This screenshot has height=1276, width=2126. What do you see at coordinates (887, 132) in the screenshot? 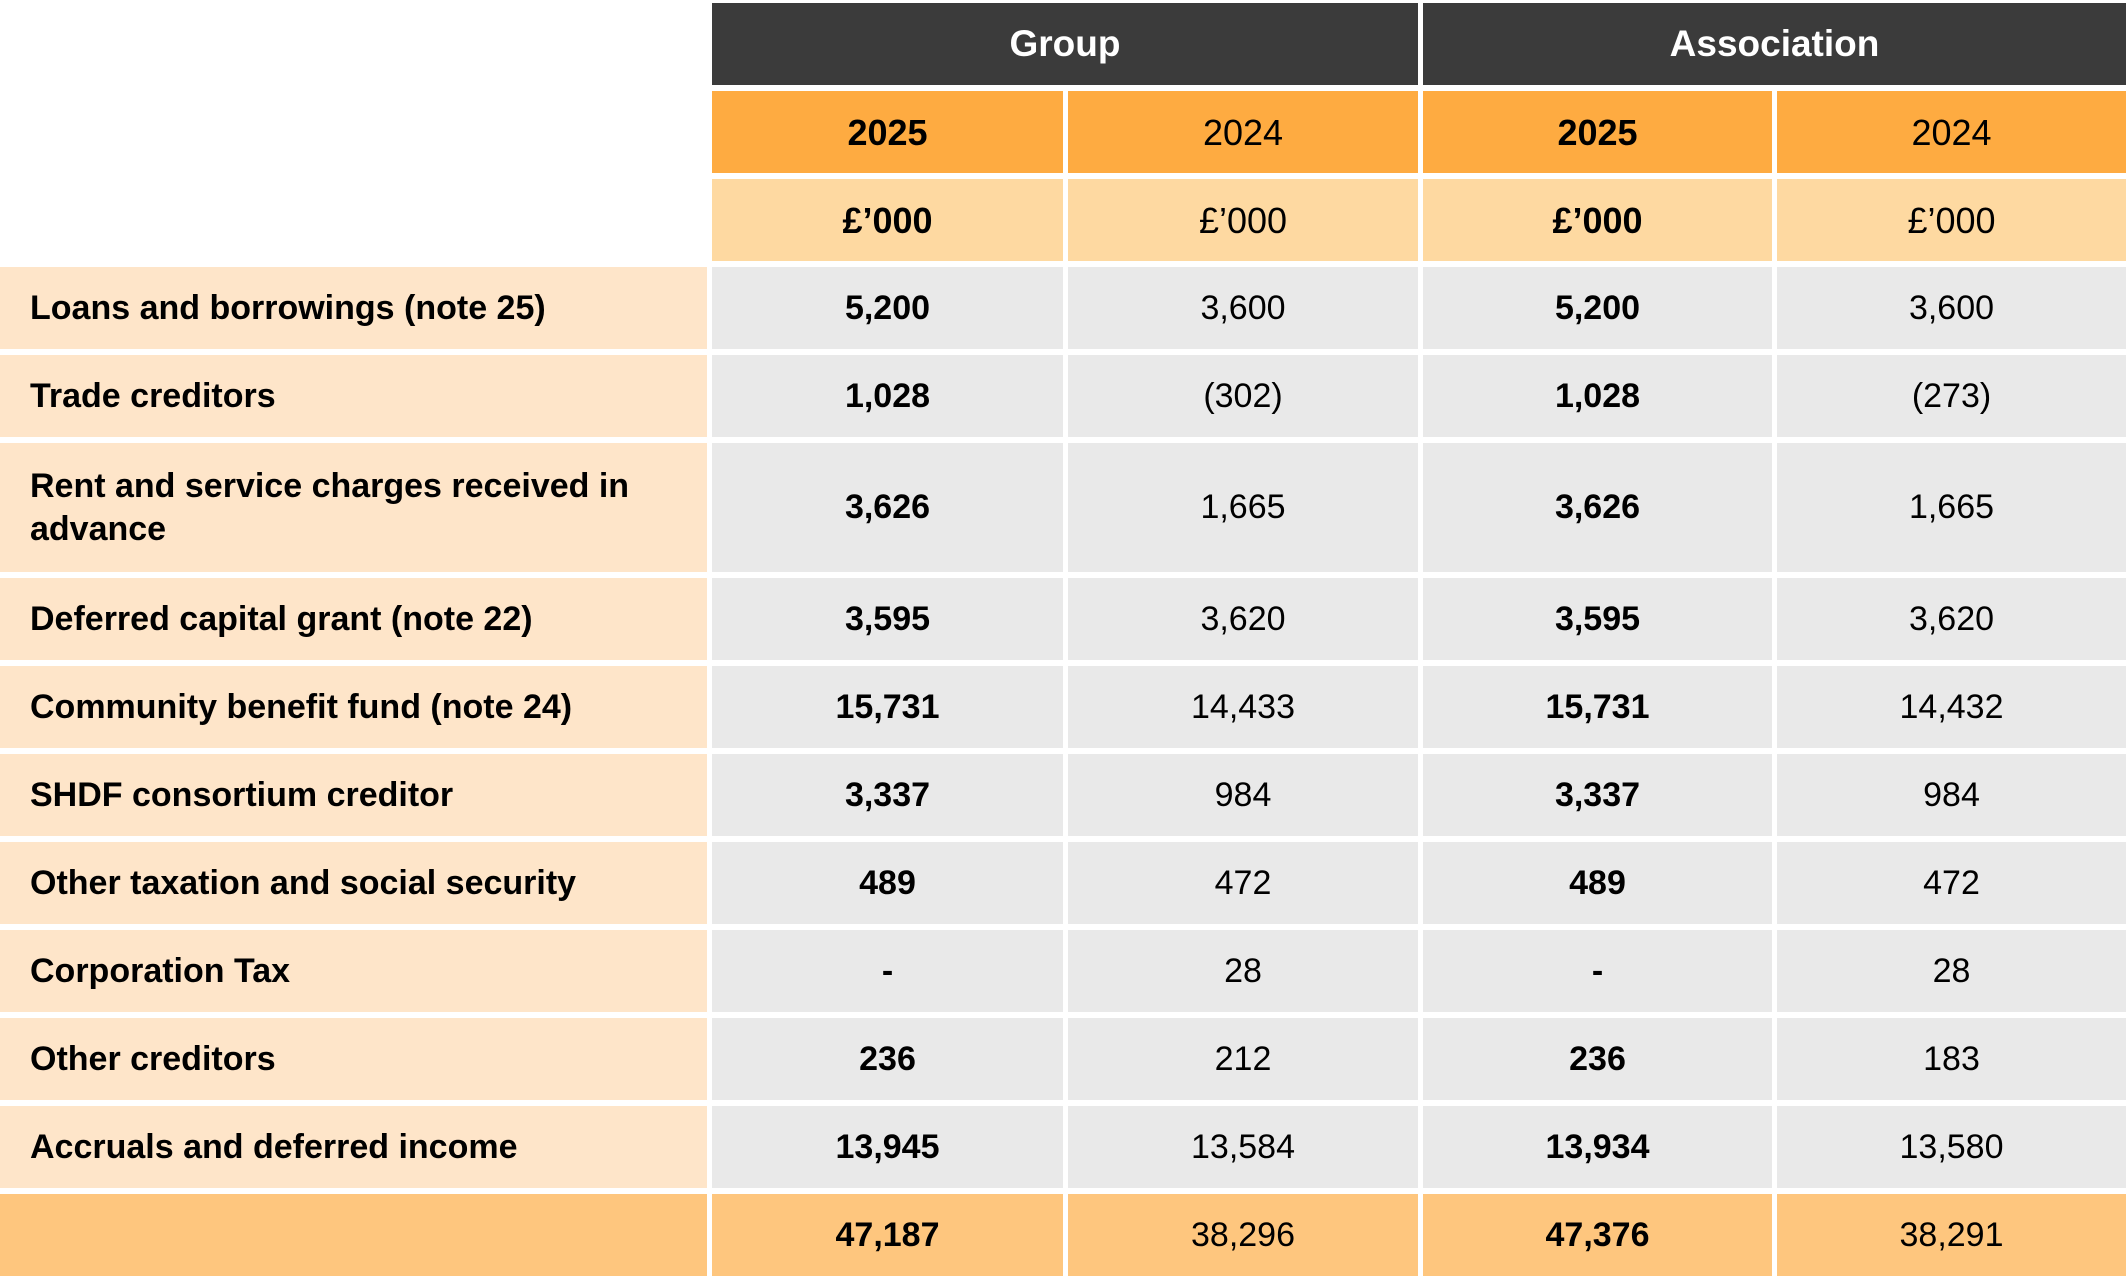
I see `year-header-group-2025: 2025` at bounding box center [887, 132].